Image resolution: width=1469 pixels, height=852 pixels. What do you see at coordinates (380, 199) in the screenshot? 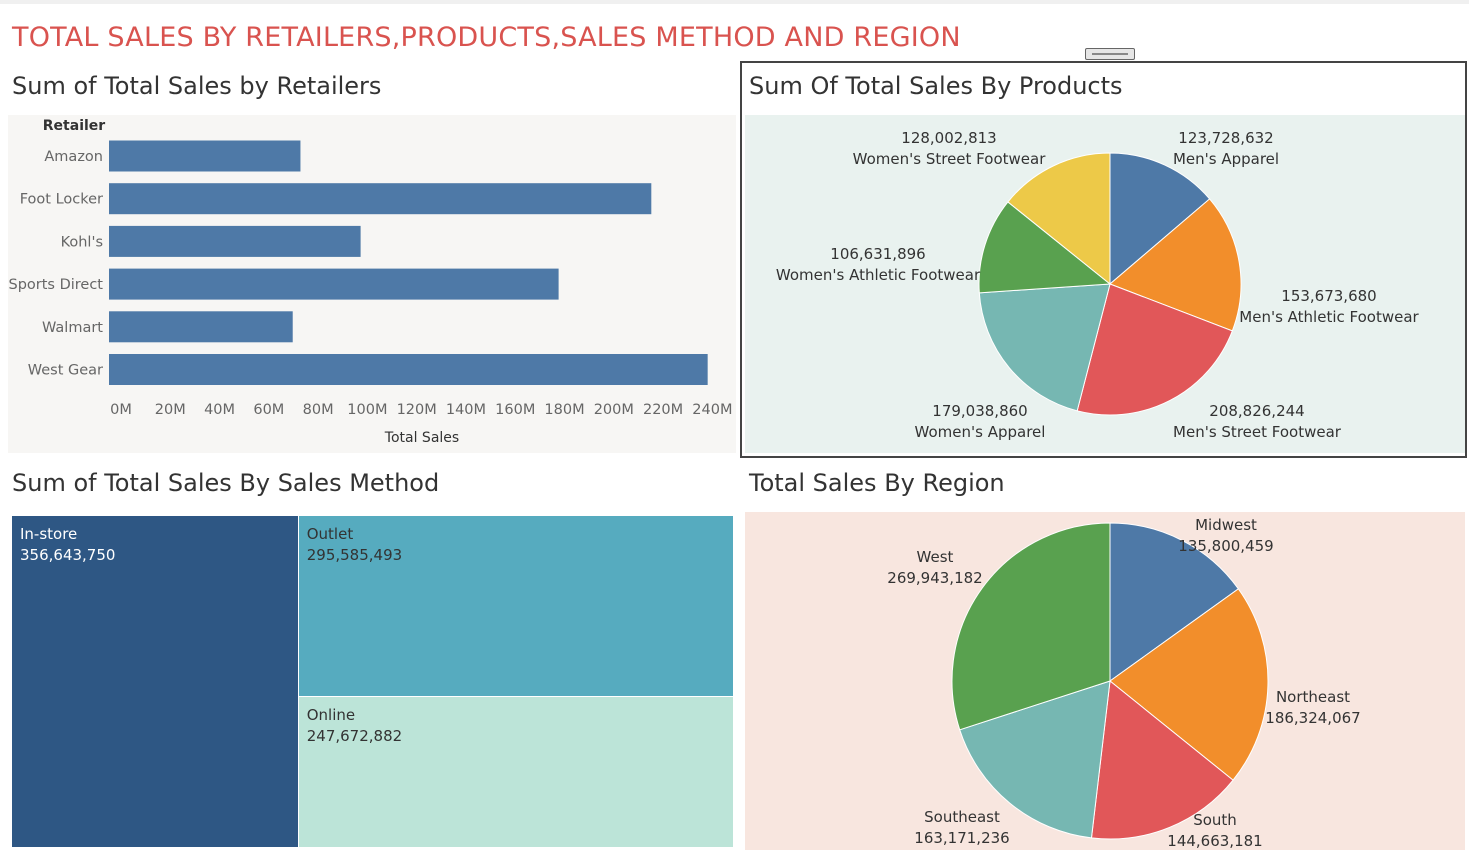
I see `bar-foot-locker` at bounding box center [380, 199].